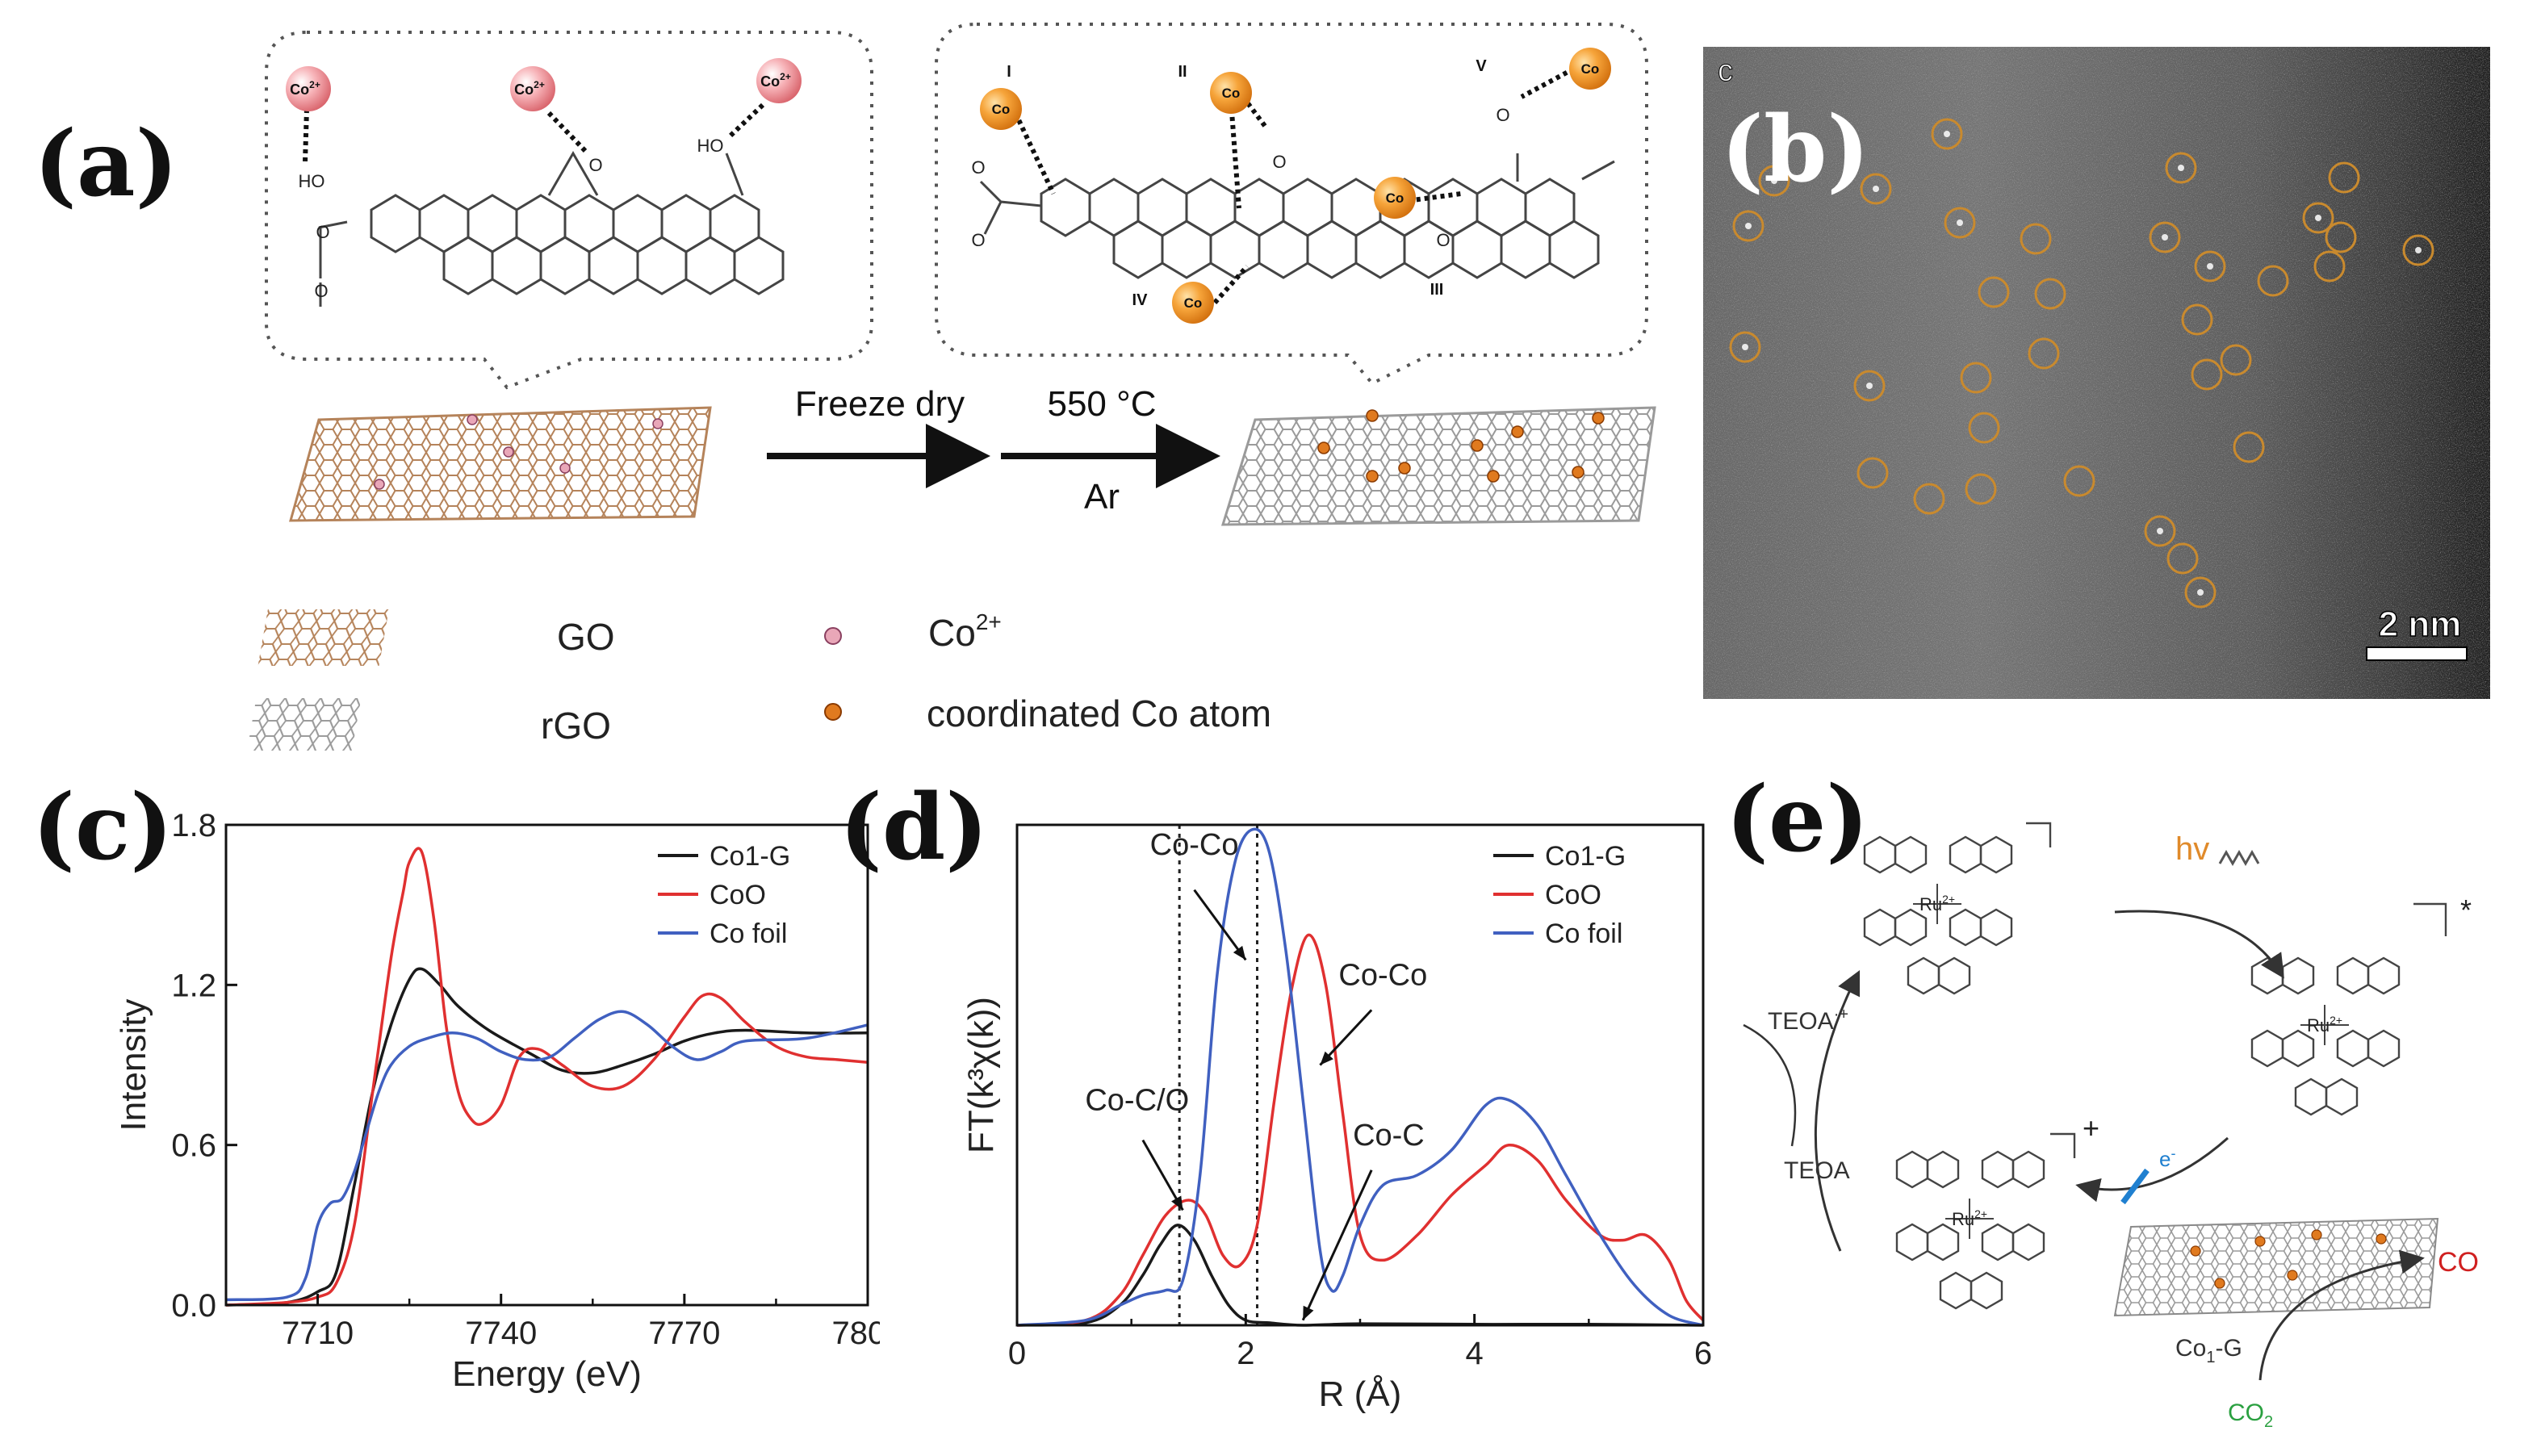 The height and width of the screenshot is (1456, 2541). Describe the element at coordinates (1725, 71) in the screenshot. I see `stem-corner-label: c` at that location.